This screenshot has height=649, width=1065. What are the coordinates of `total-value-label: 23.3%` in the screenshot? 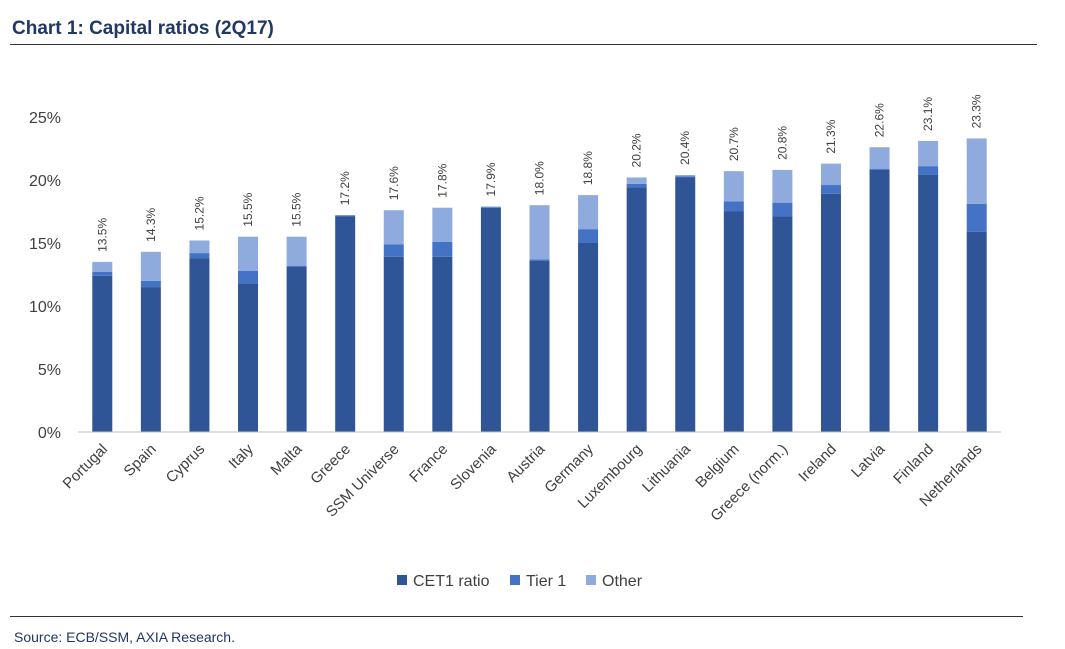 It's located at (977, 111).